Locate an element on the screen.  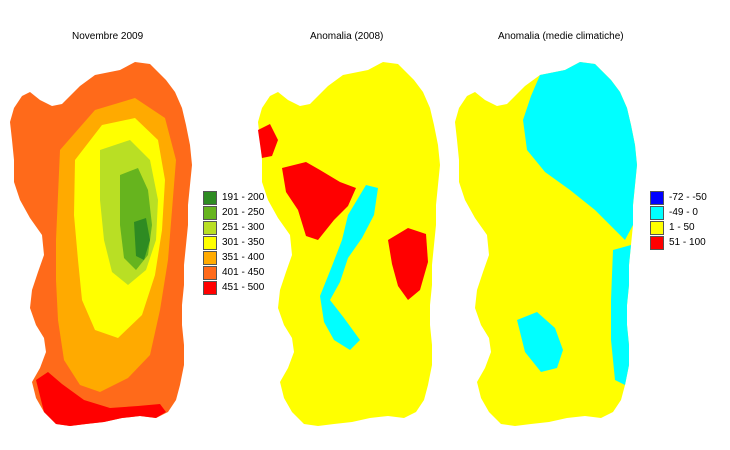
legend-label: 191 - 200 is located at coordinates (243, 197).